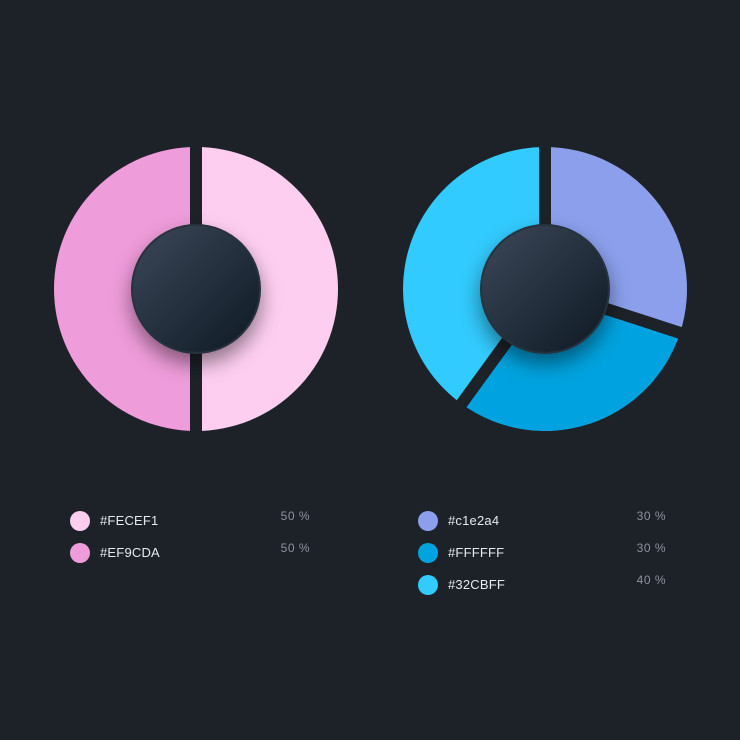 The image size is (740, 740). Describe the element at coordinates (477, 584) in the screenshot. I see `right-chart-legend-label: #32CBFF` at that location.